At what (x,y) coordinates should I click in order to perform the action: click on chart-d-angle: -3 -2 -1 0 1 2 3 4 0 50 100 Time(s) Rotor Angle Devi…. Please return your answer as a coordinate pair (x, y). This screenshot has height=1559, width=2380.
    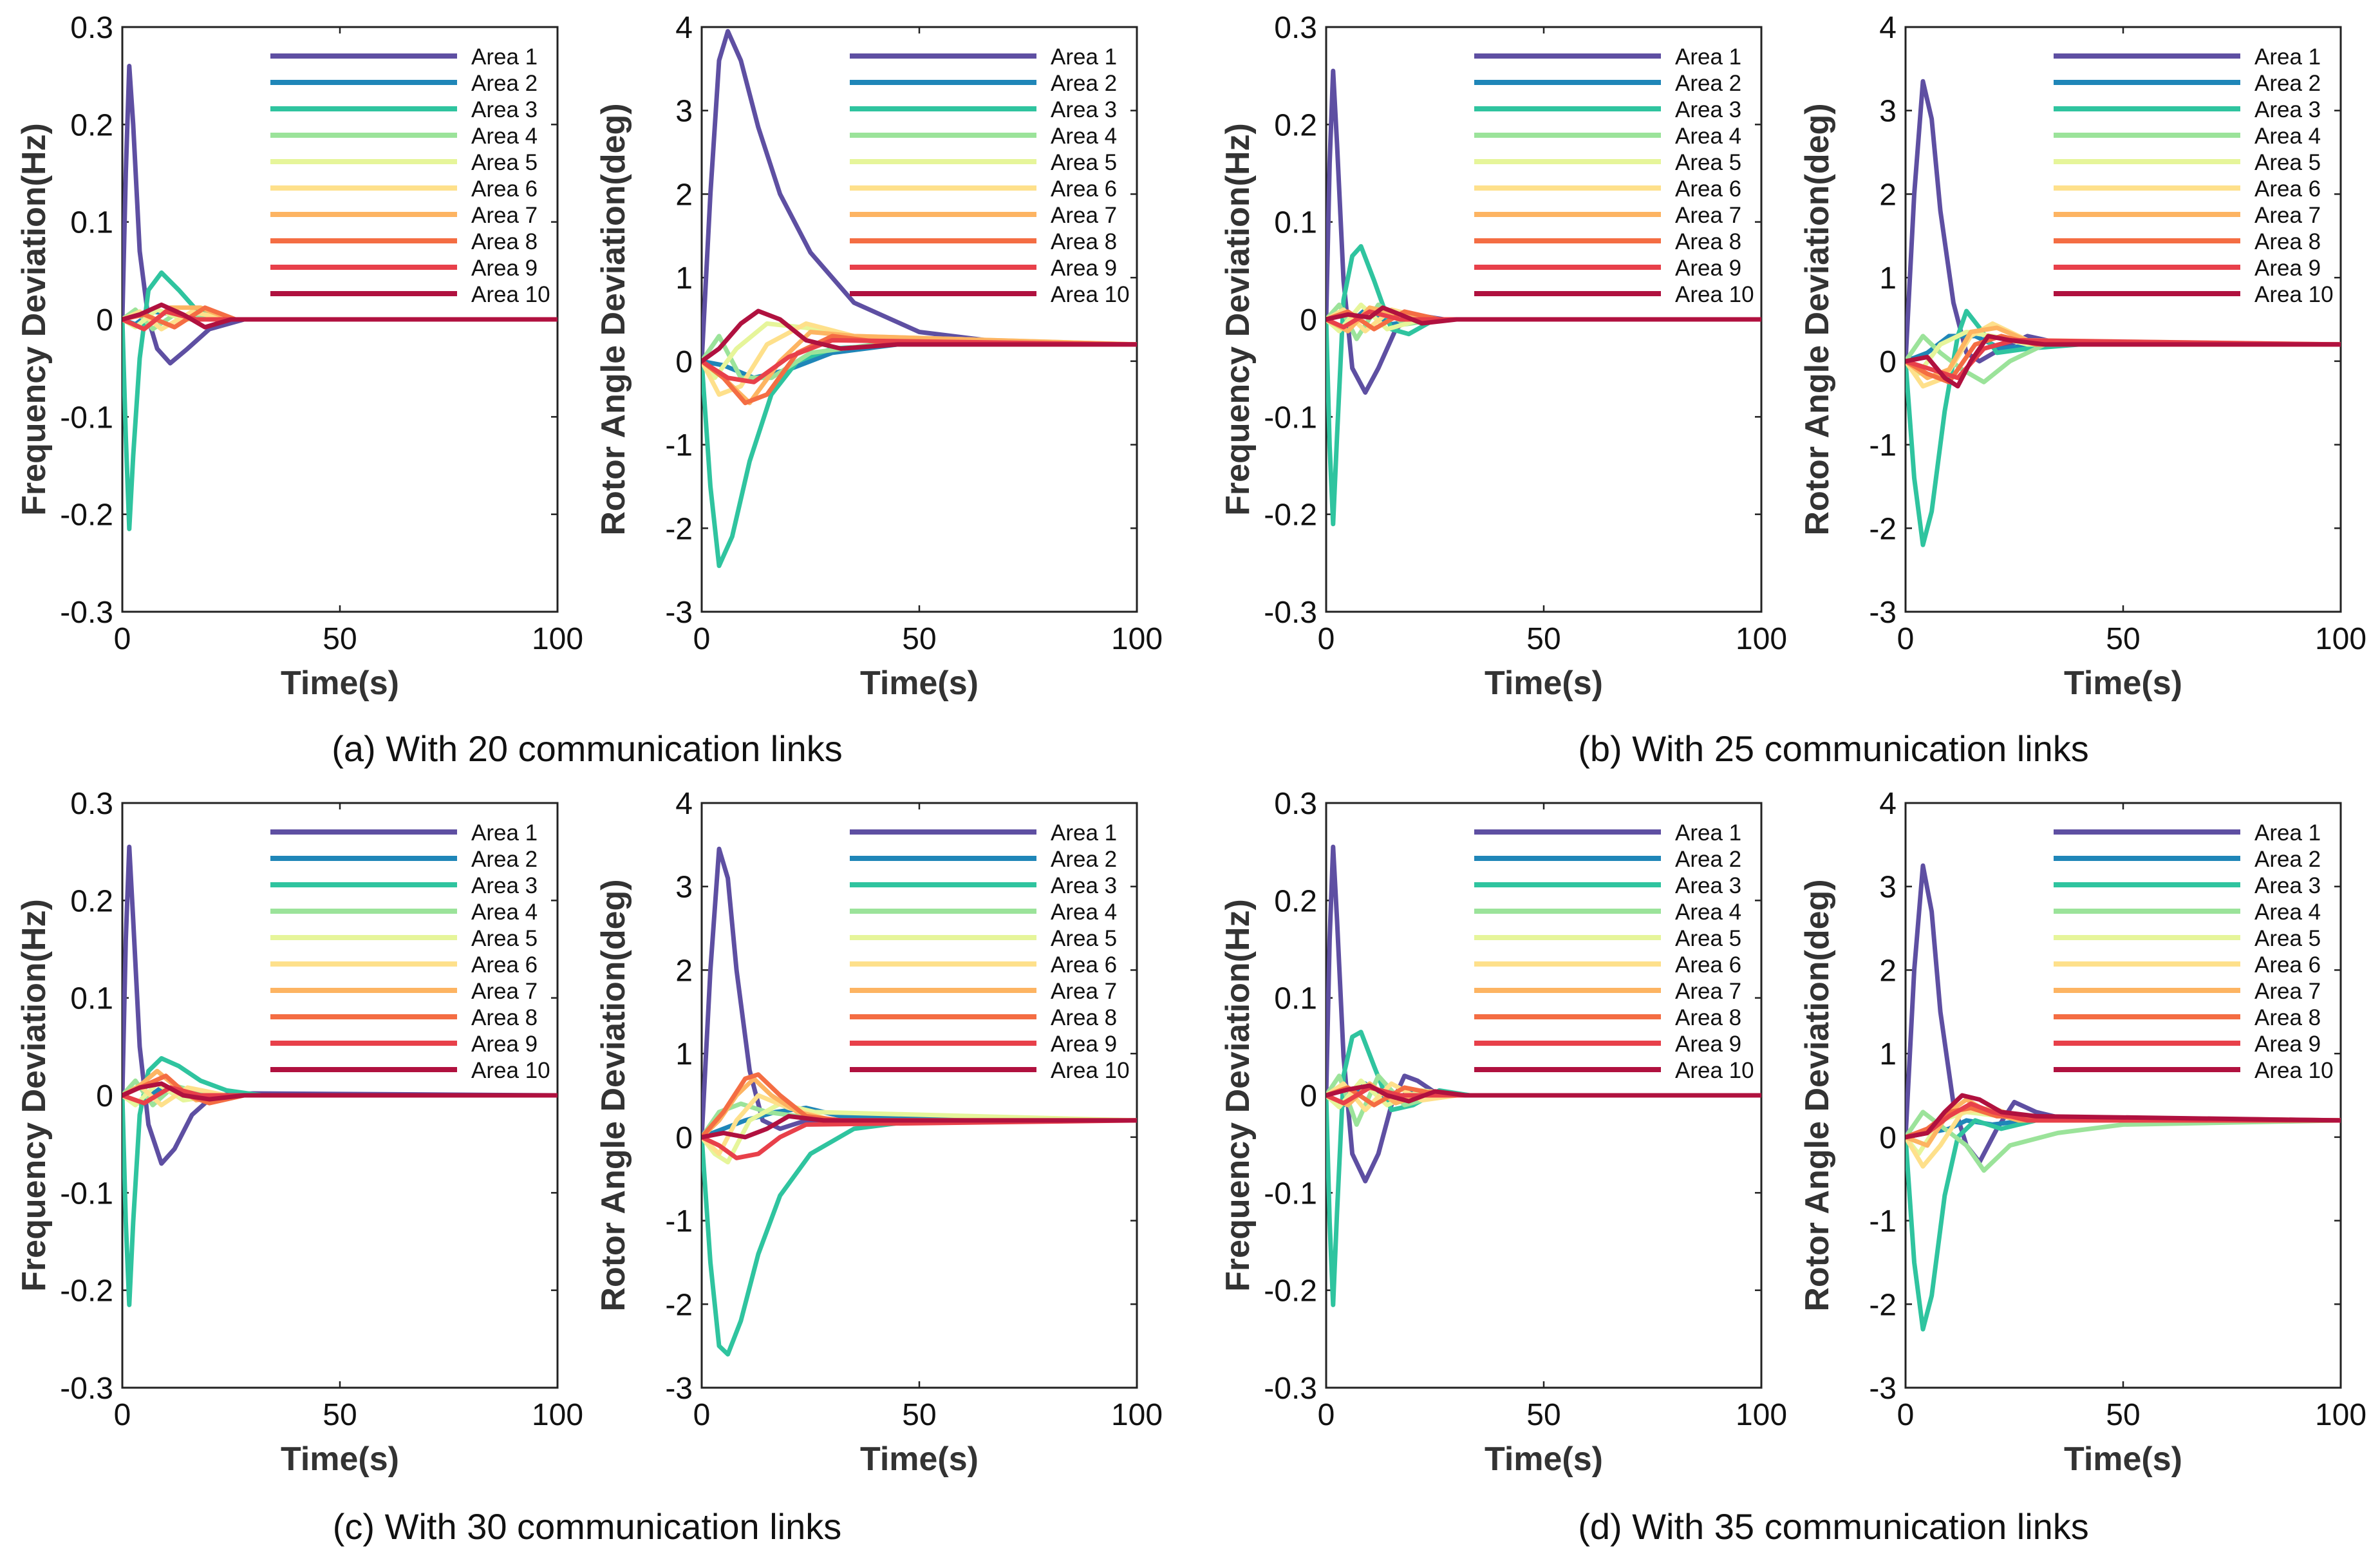
    Looking at the image, I should click on (2082, 1132).